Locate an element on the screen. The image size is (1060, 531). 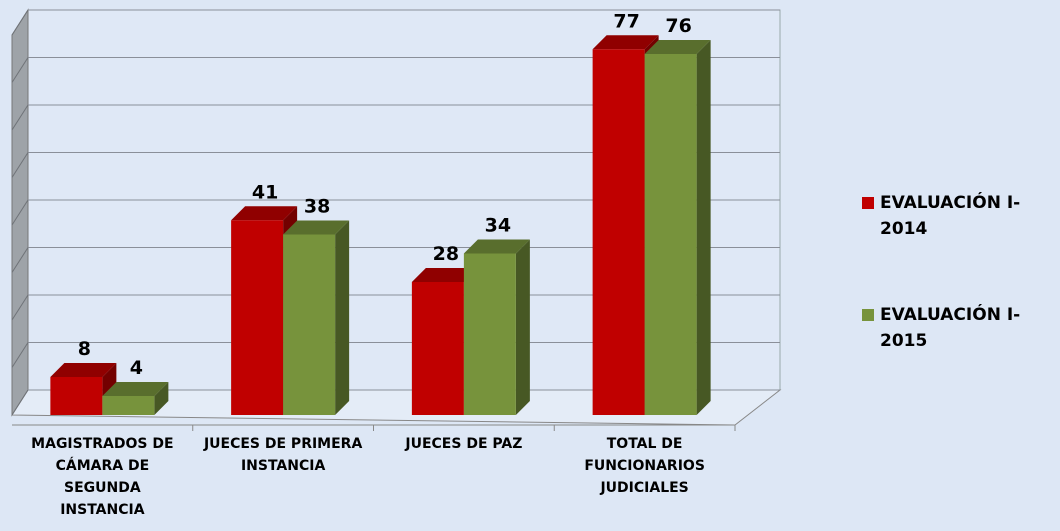
data-label: 77 is located at coordinates (626, 21).